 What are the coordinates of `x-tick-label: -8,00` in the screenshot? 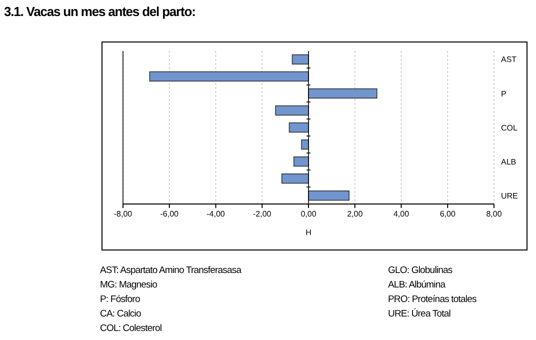 It's located at (123, 214).